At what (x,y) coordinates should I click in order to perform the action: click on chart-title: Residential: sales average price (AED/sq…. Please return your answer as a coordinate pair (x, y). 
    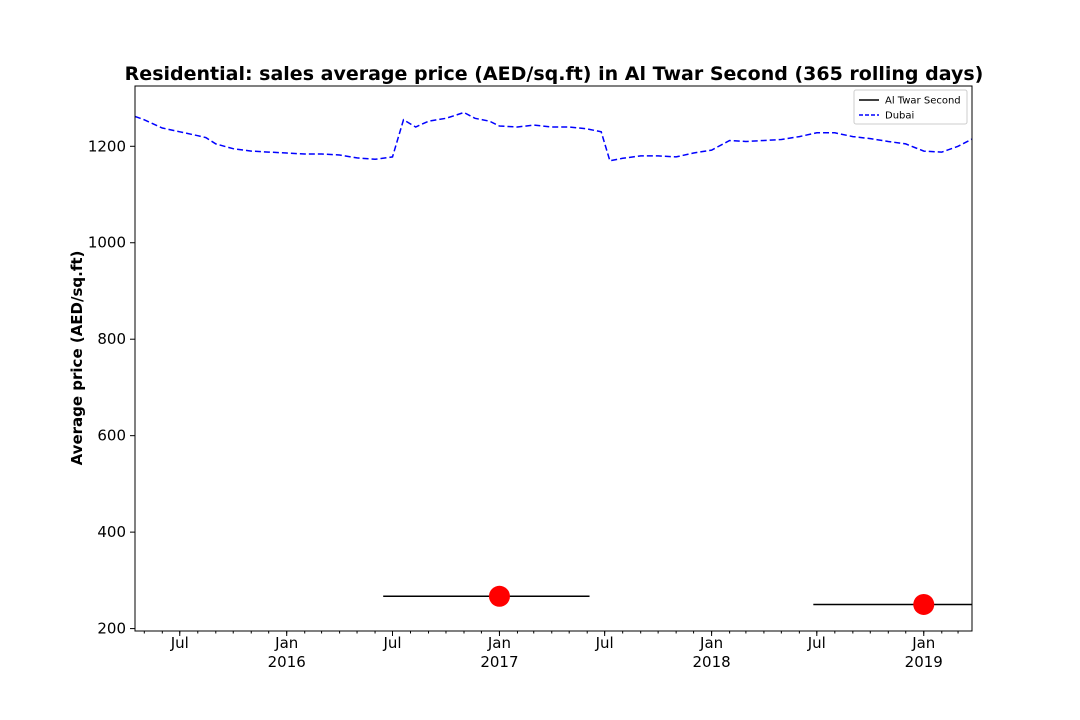
    Looking at the image, I should click on (554, 74).